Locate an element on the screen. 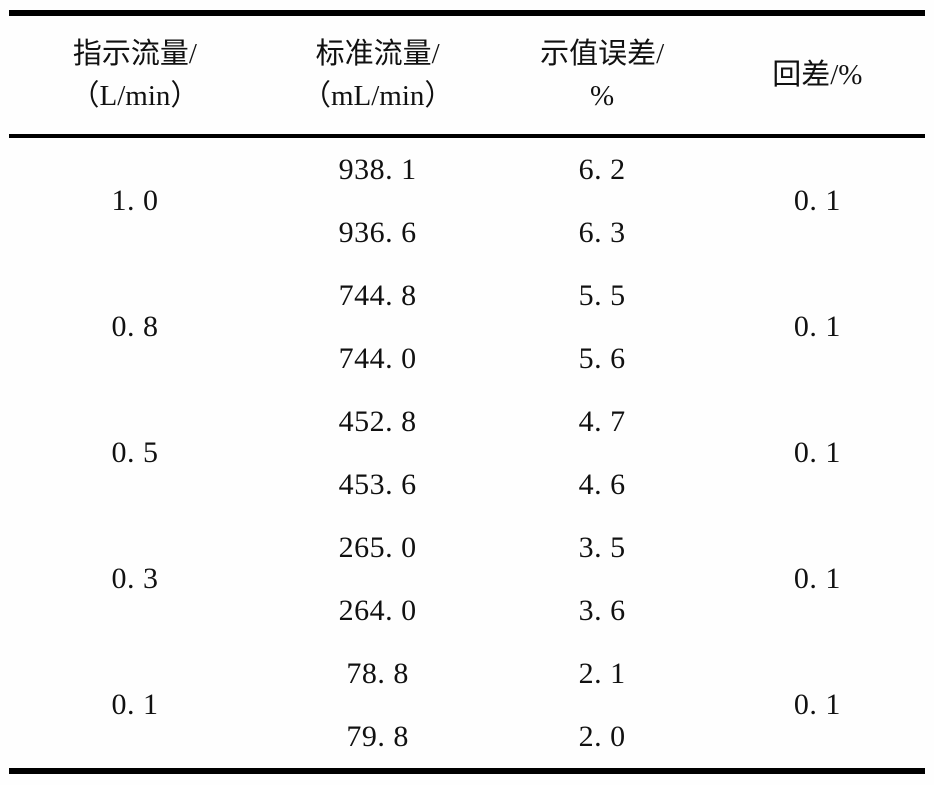 The height and width of the screenshot is (785, 934). header-line: 指示流量/ is located at coordinates (134, 53).